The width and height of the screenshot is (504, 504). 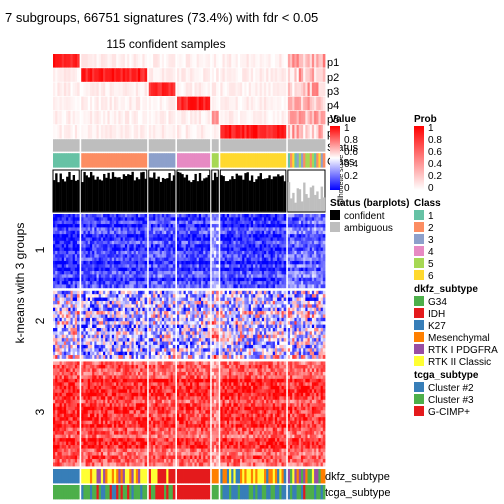 I want to click on status-cell, so click(x=276, y=145).